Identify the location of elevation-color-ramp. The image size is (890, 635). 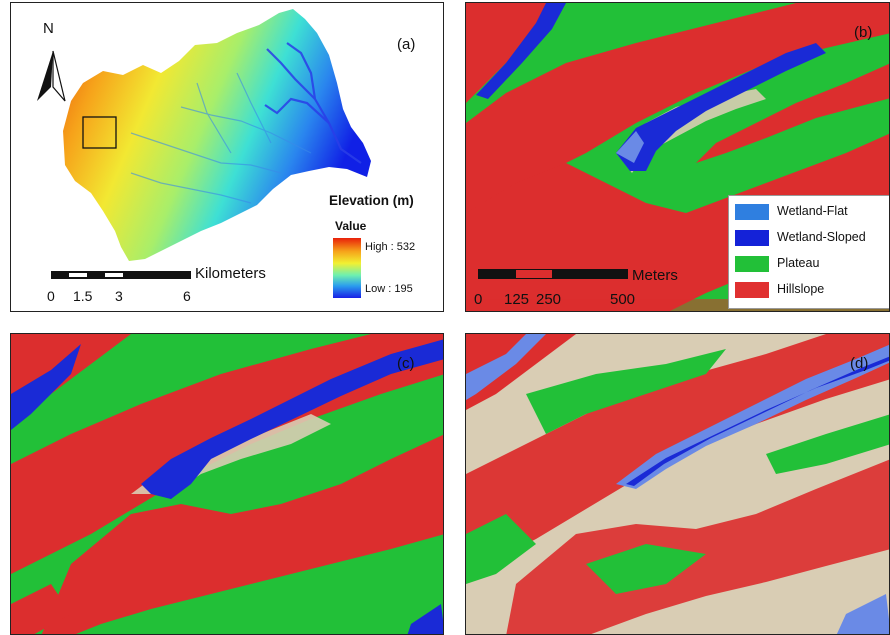
(347, 268).